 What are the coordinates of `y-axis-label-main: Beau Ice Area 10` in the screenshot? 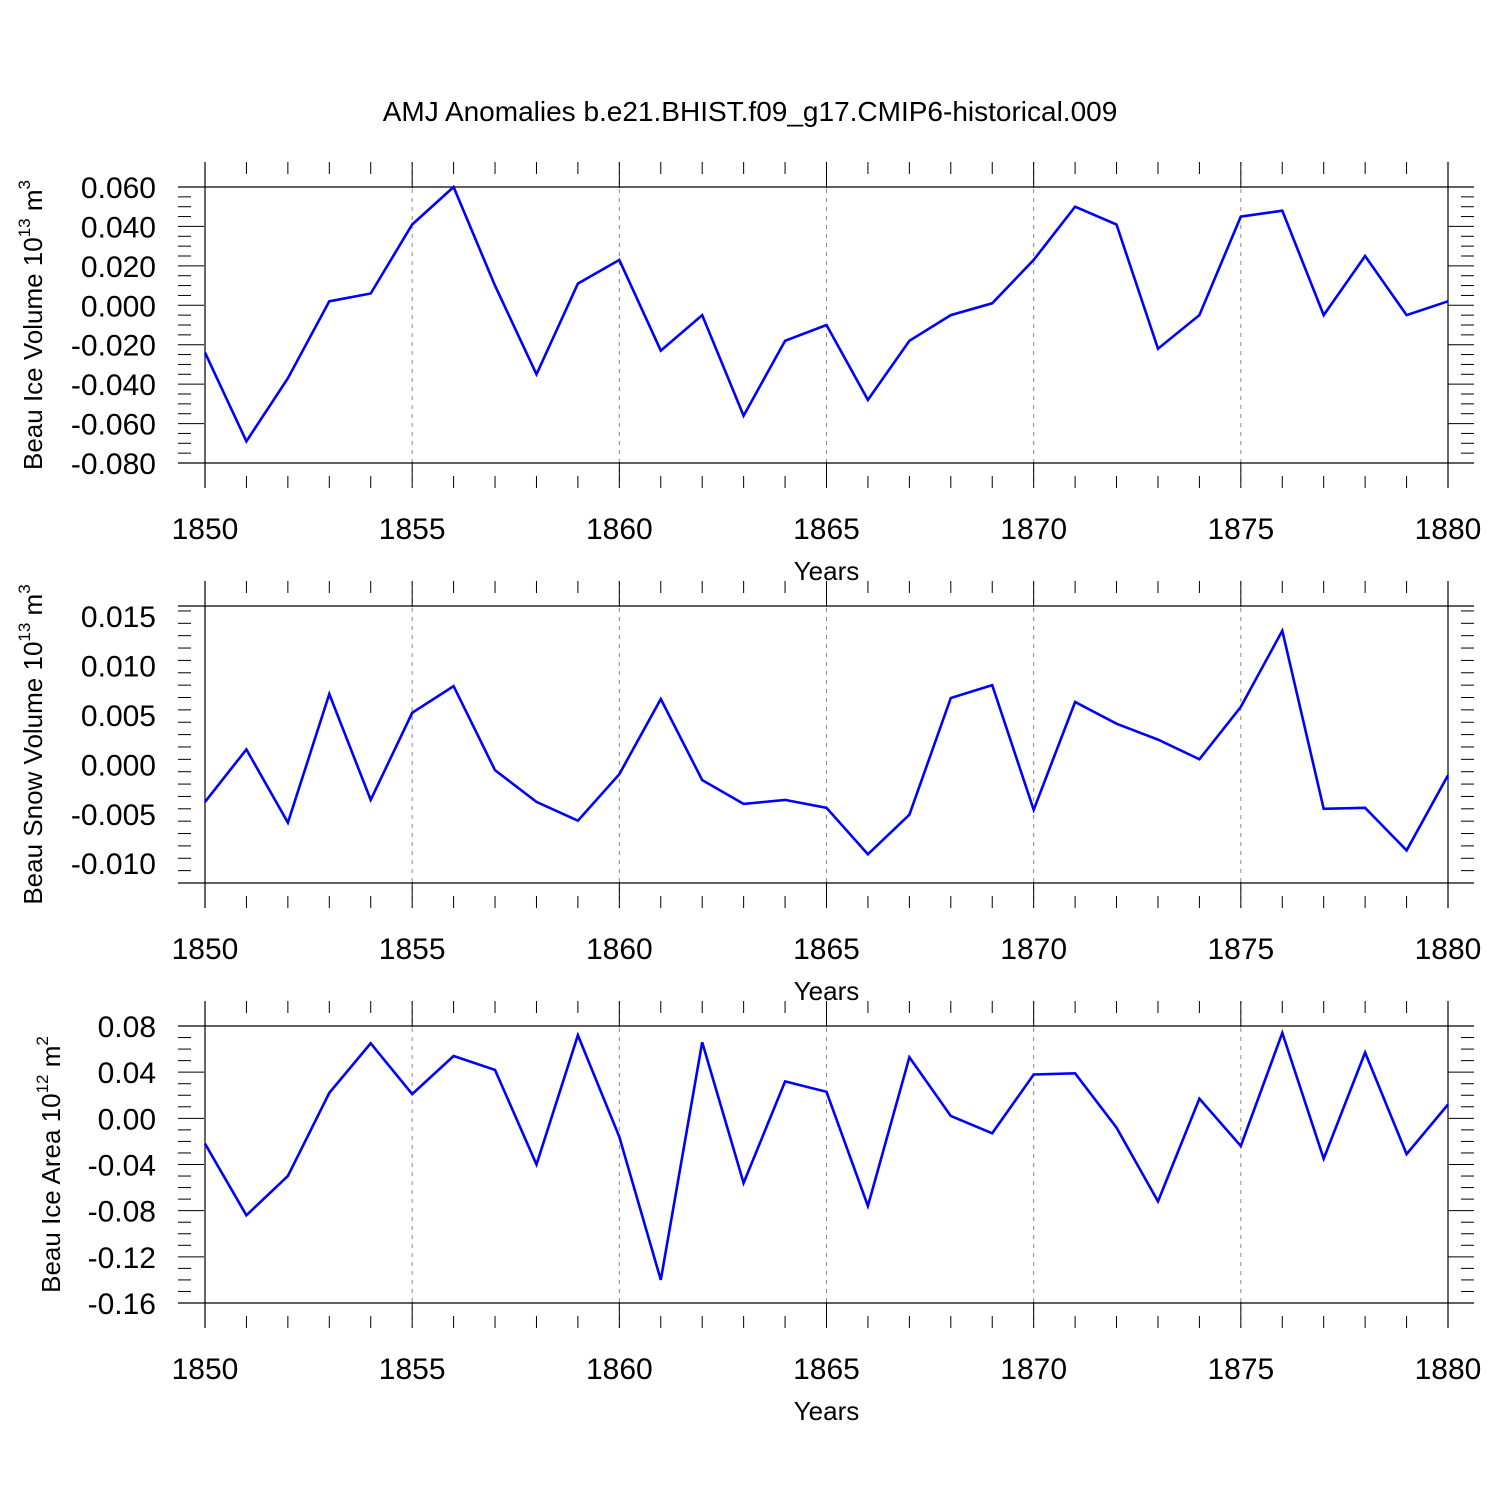 It's located at (51, 1192).